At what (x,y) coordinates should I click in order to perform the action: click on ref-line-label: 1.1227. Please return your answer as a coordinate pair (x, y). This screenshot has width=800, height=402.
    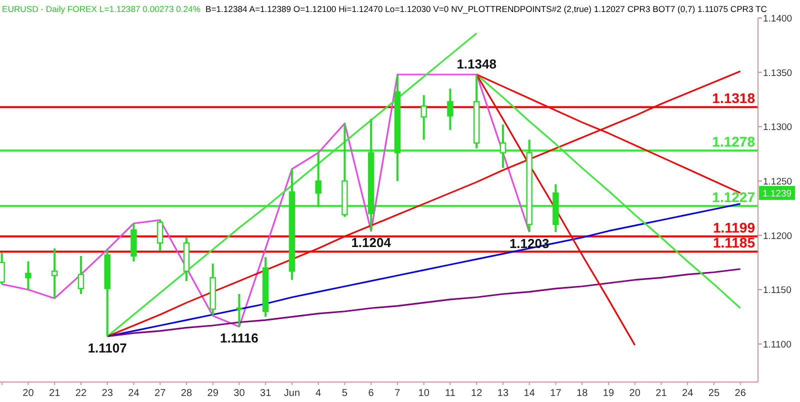
    Looking at the image, I should click on (734, 196).